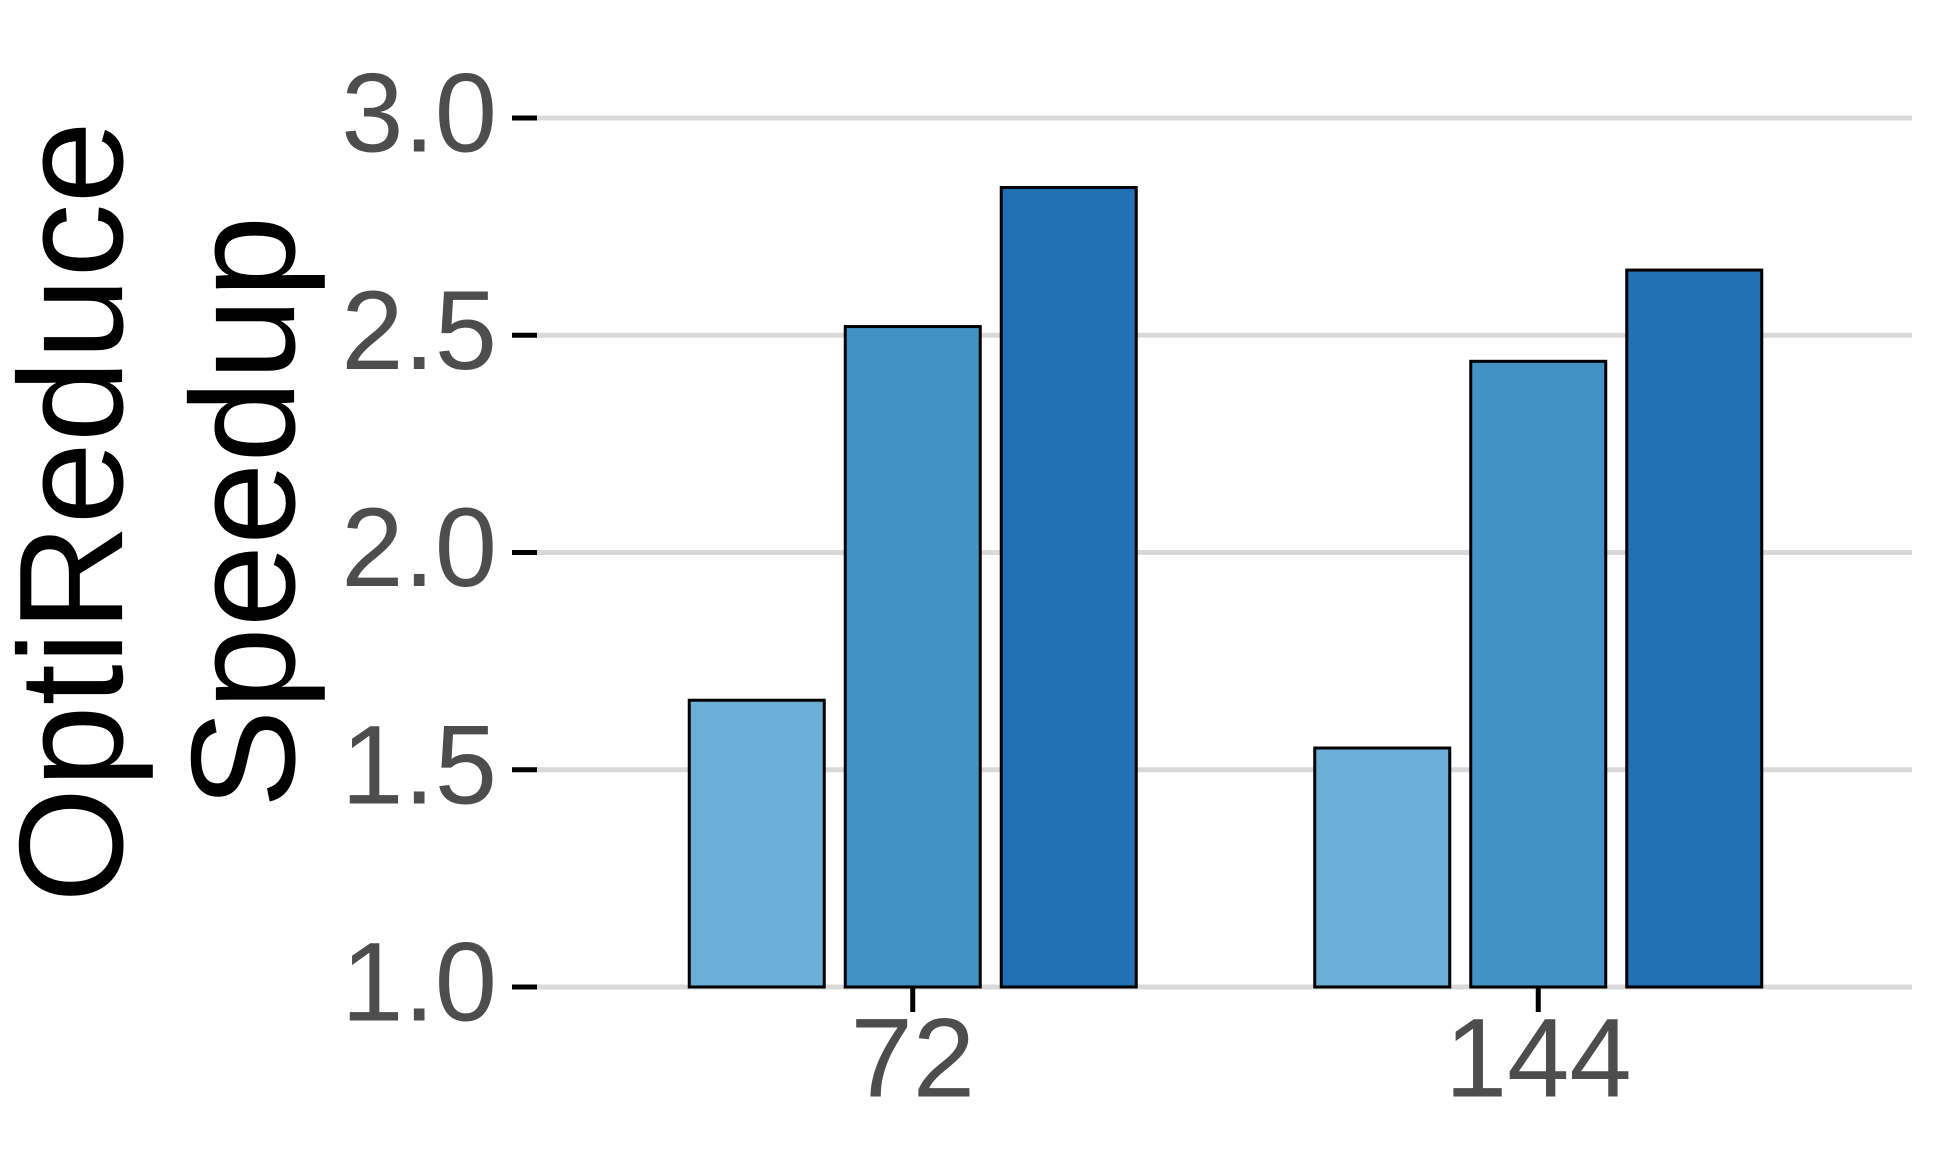 The width and height of the screenshot is (1937, 1160). Describe the element at coordinates (912, 1058) in the screenshot. I see `x-tick-label: 72` at that location.